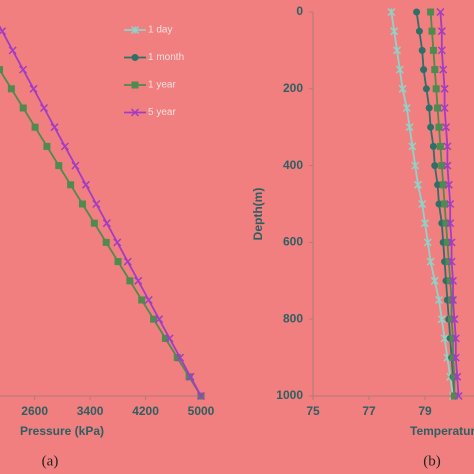 The height and width of the screenshot is (474, 474). What do you see at coordinates (162, 85) in the screenshot?
I see `legend-label: 1 year` at bounding box center [162, 85].